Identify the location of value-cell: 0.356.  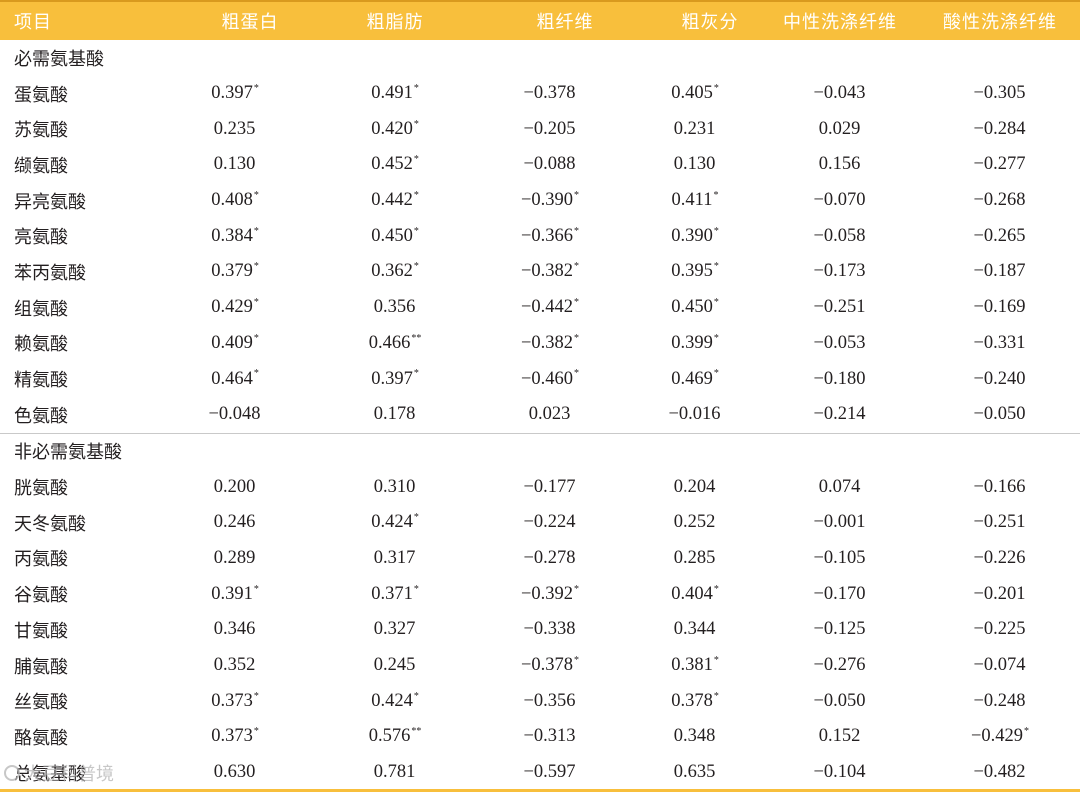
(395, 307).